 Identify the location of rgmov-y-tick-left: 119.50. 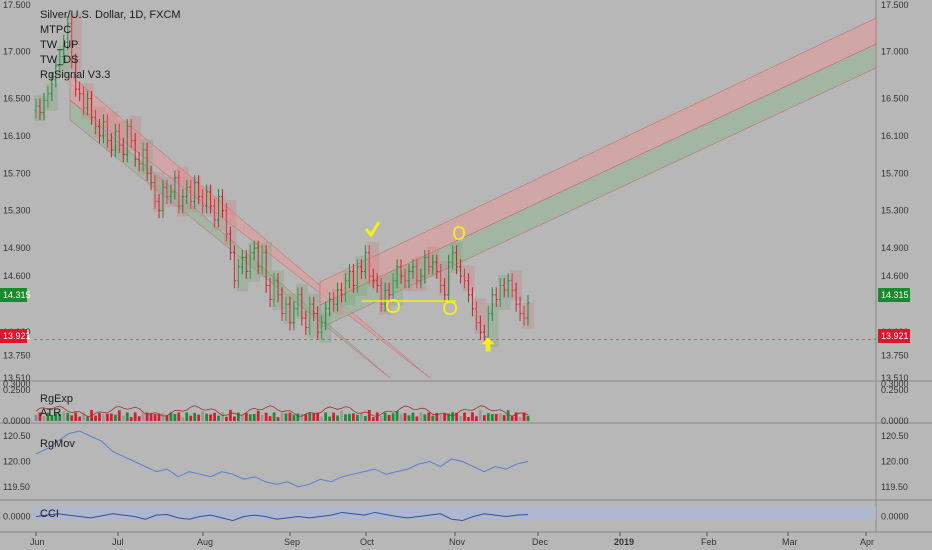
(16, 487).